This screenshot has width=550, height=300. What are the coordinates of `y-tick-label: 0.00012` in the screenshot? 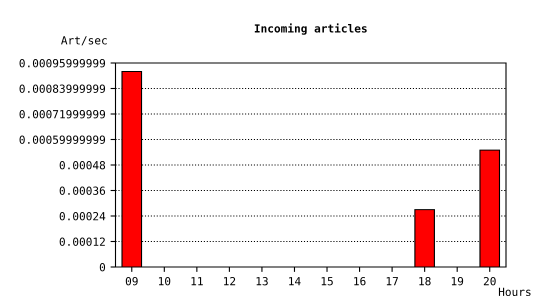 It's located at (82, 242).